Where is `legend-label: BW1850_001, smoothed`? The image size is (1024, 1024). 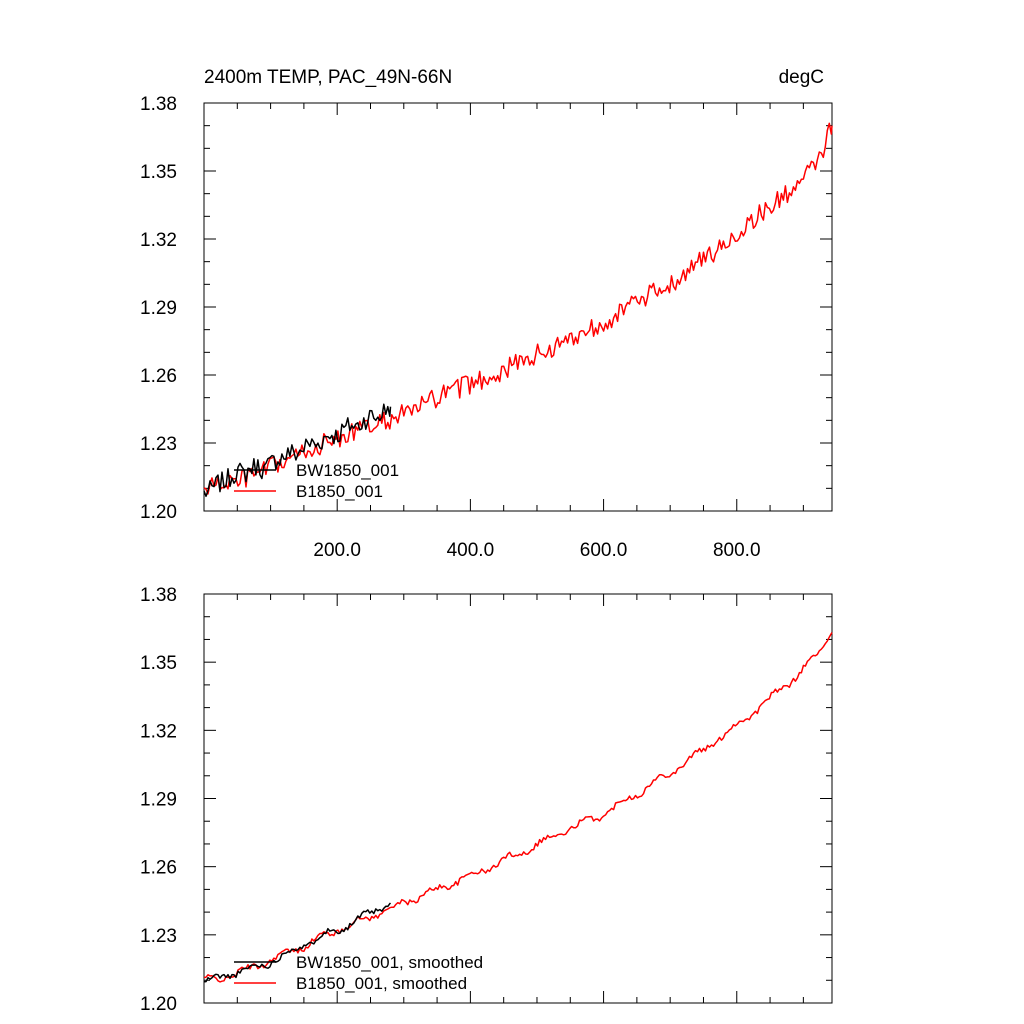 legend-label: BW1850_001, smoothed is located at coordinates (389, 962).